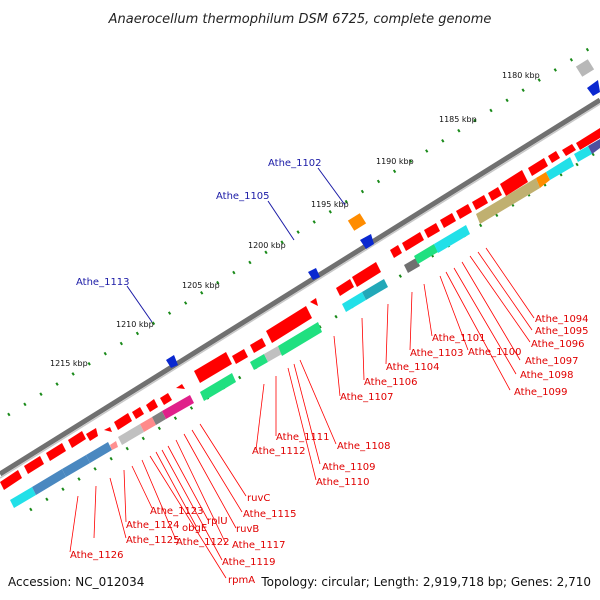 The height and width of the screenshot is (600, 600). Describe the element at coordinates (330, 204) in the screenshot. I see `kbp-tick: 1195 kbp` at that location.